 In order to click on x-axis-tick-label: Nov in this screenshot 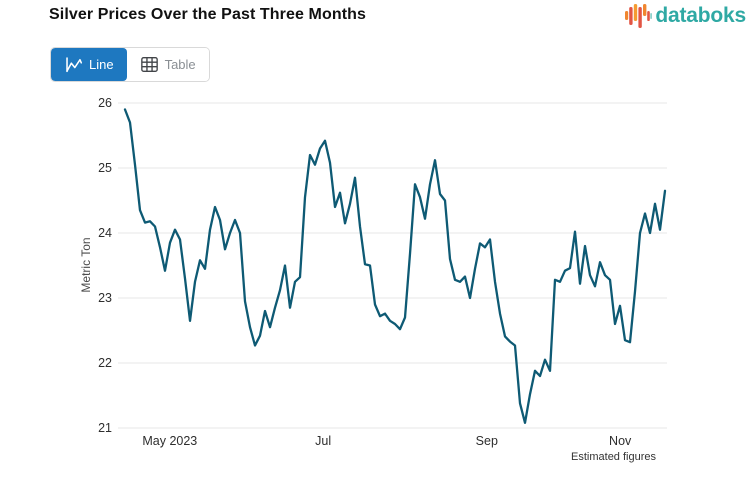, I will do `click(620, 441)`.